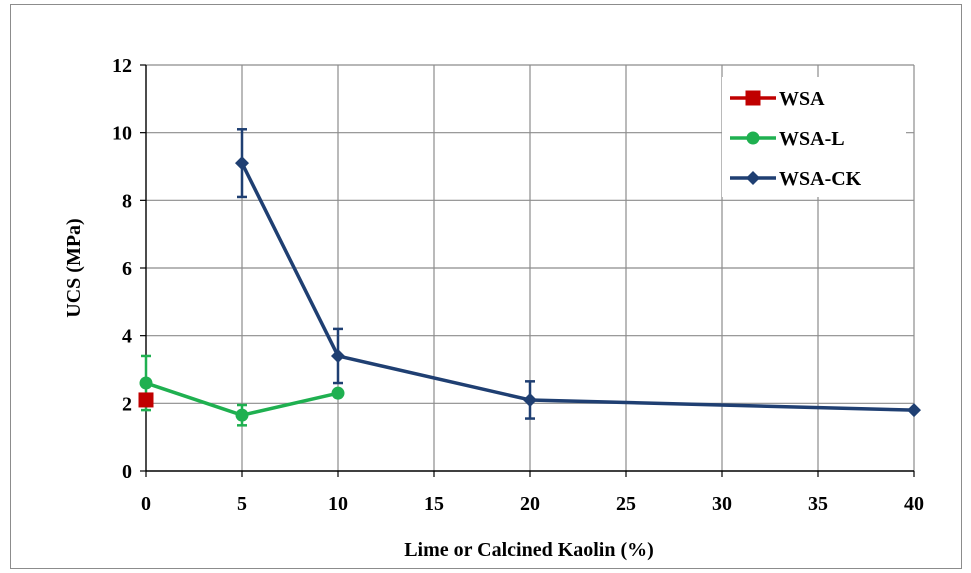 Image resolution: width=971 pixels, height=573 pixels. I want to click on legend-label-wsa: WSA, so click(802, 99).